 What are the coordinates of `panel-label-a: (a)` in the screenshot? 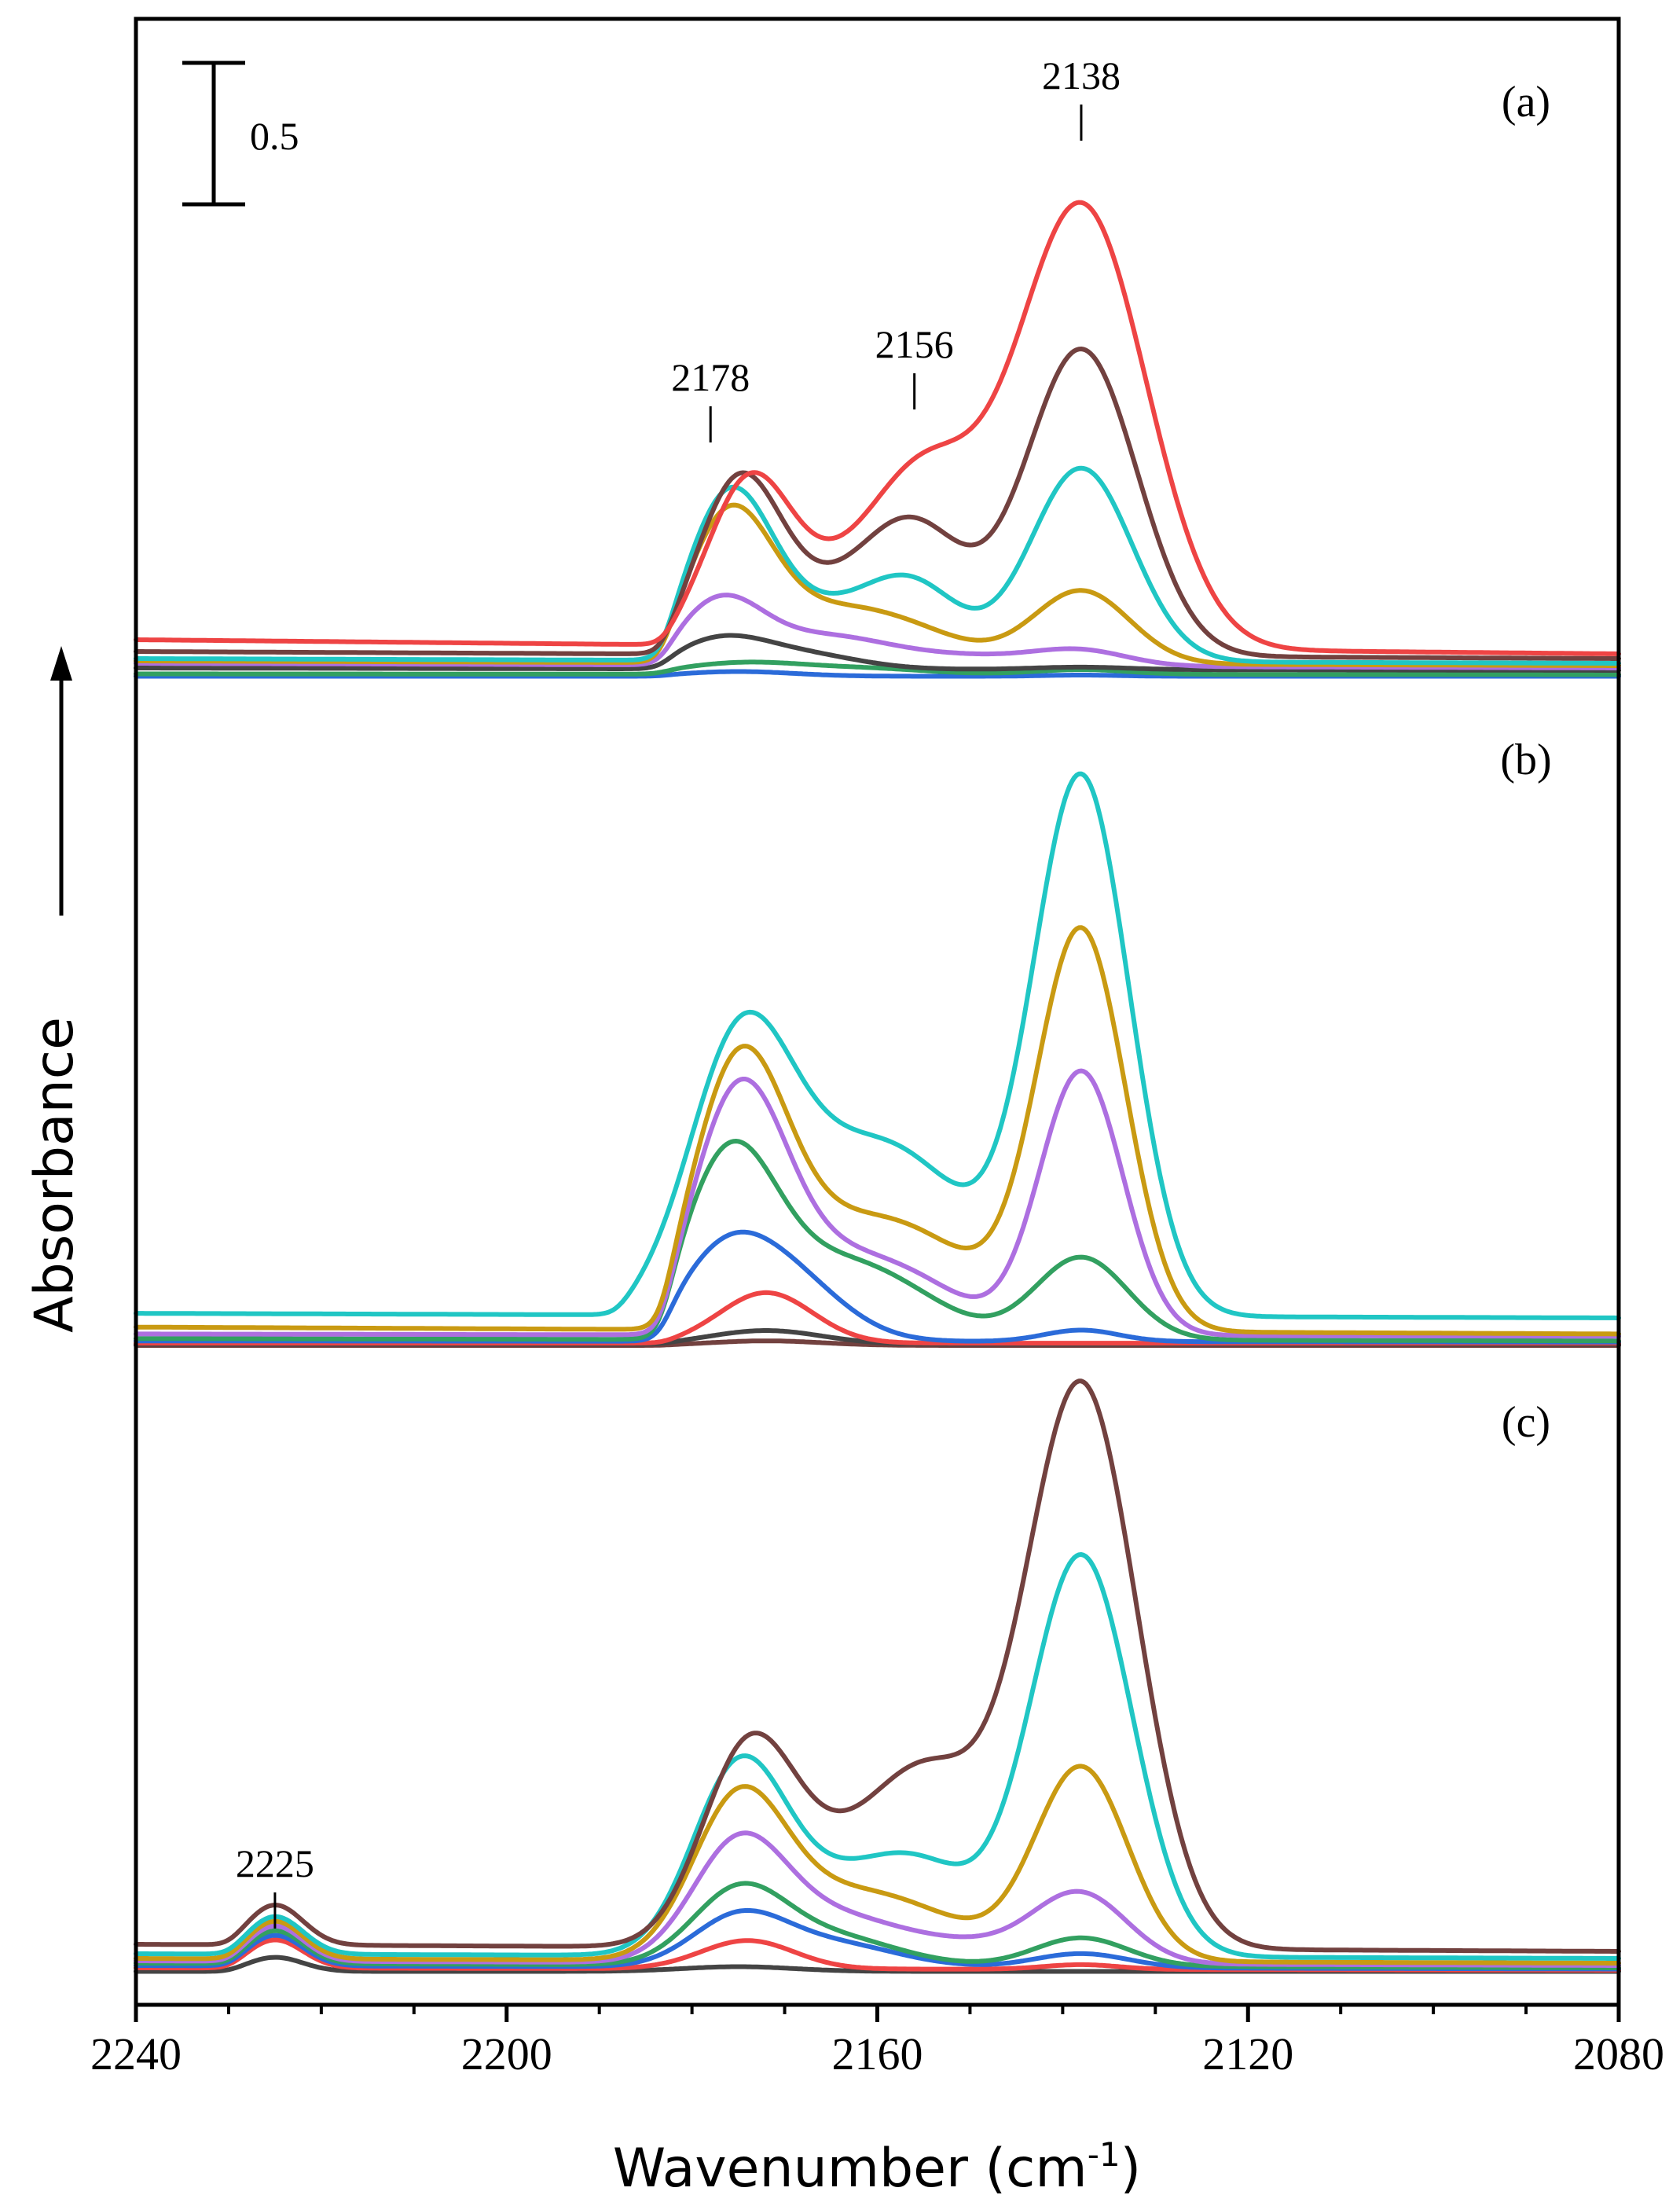 It's located at (1526, 102).